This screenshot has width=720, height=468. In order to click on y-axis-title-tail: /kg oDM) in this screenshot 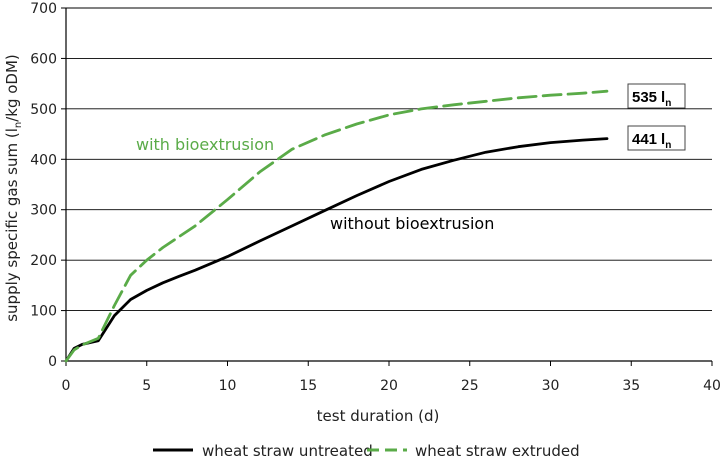, I will do `click(12, 88)`.